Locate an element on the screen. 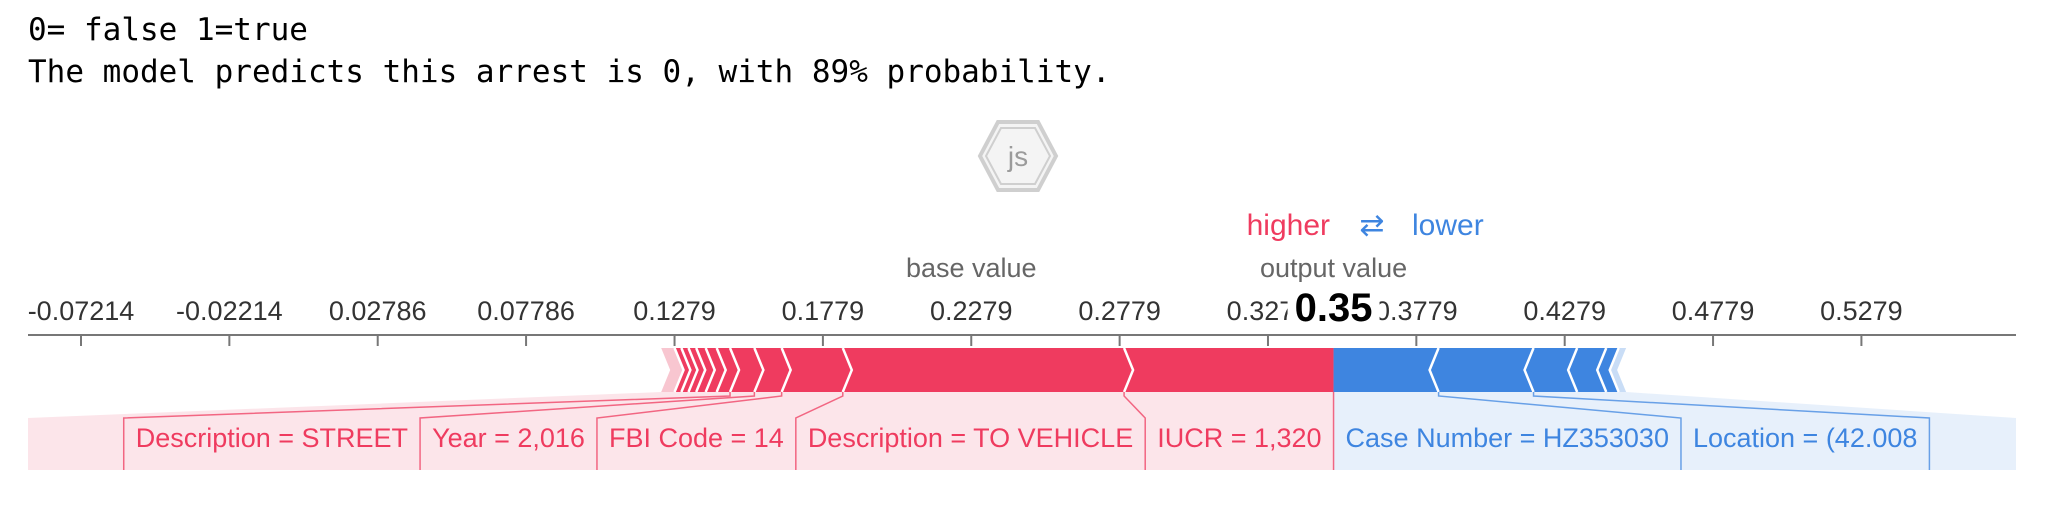  tick-label: -0.07214 is located at coordinates (81, 311).